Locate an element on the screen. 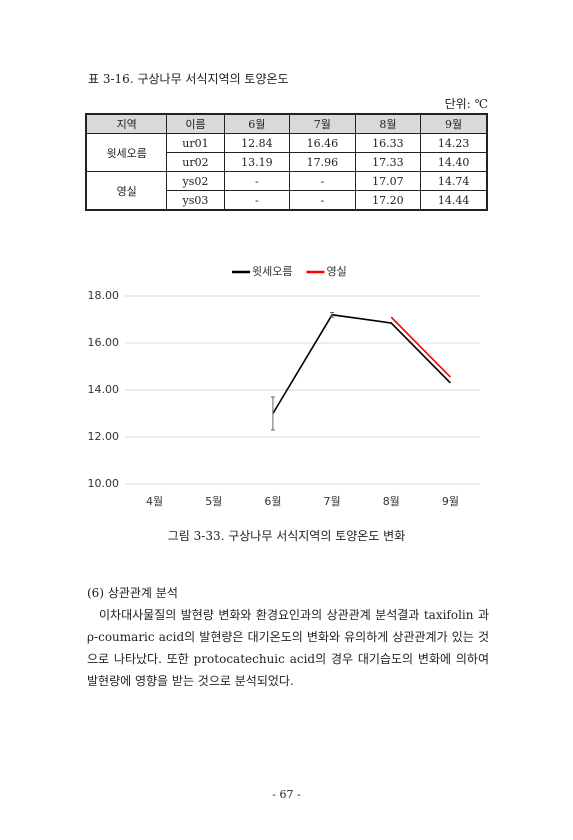 Image resolution: width=573 pixels, height=840 pixels. table-cell: 17.33 is located at coordinates (388, 162).